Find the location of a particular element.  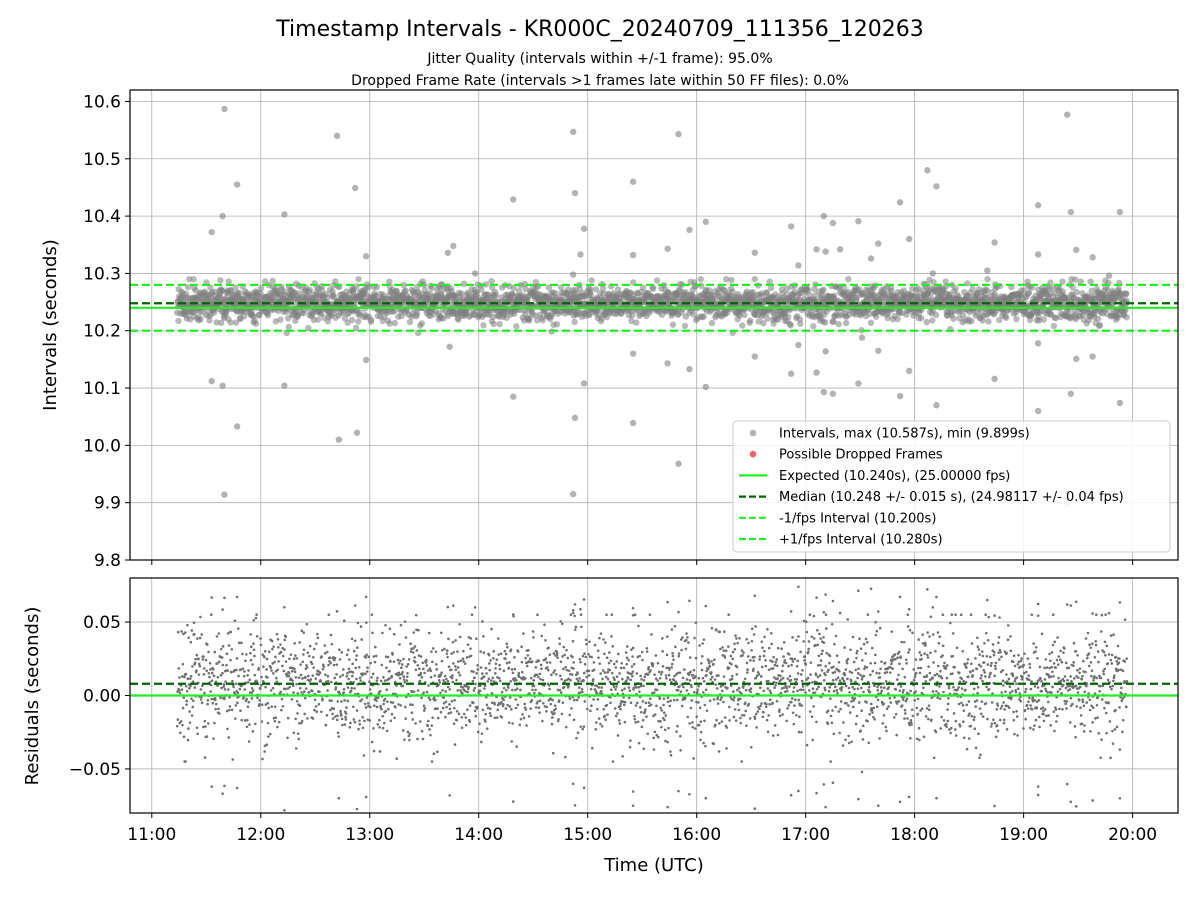

intervals-reference-lines is located at coordinates (654, 307).